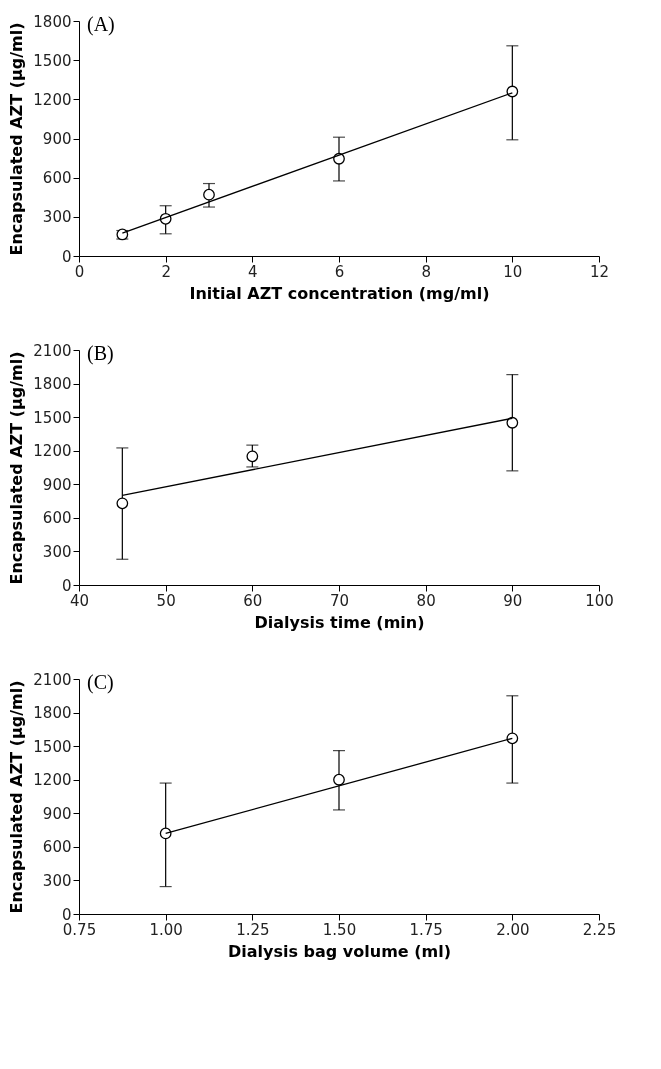 The image size is (661, 1069). Describe the element at coordinates (253, 600) in the screenshot. I see `x-tick-label: 60` at that location.